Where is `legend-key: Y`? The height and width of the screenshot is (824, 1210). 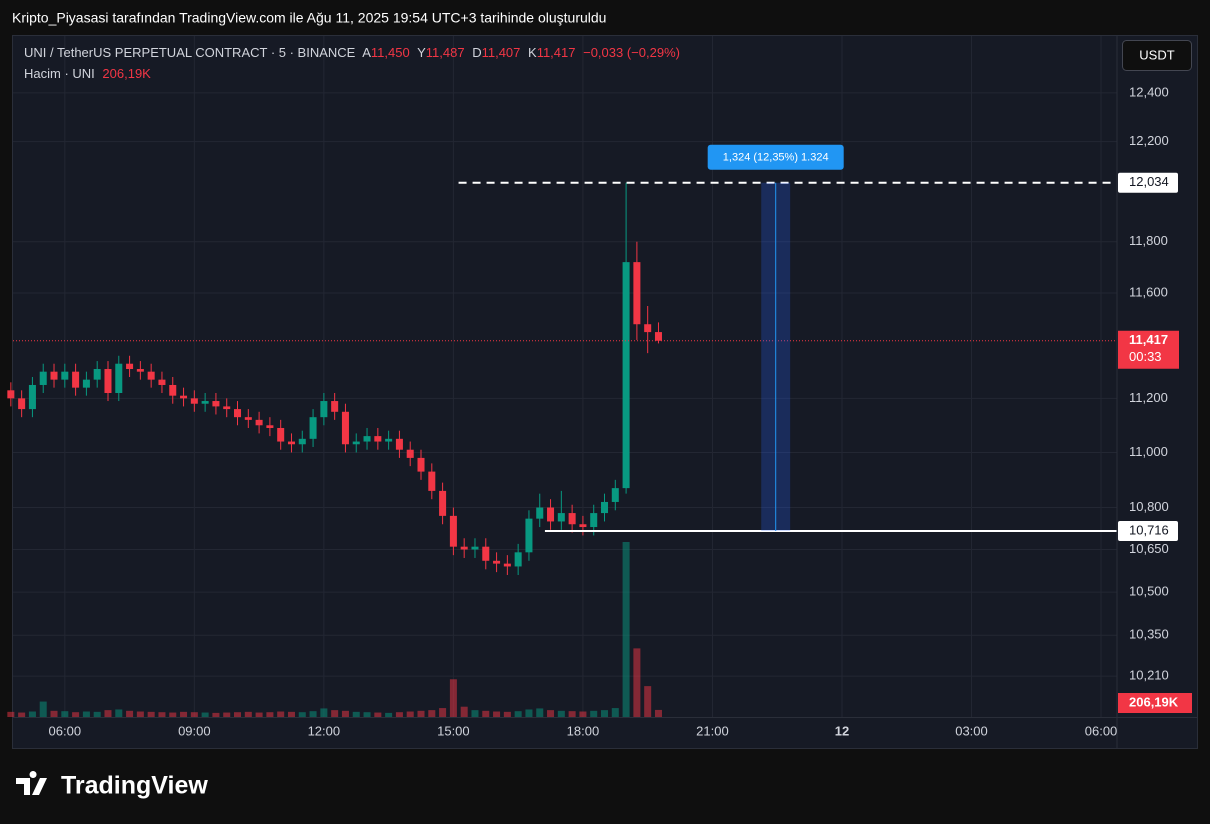 legend-key: Y is located at coordinates (421, 52).